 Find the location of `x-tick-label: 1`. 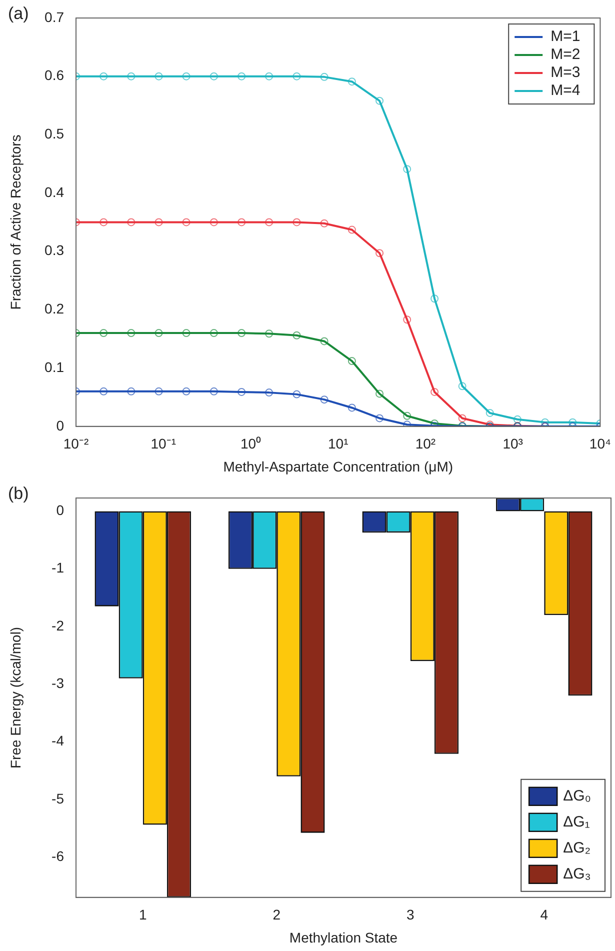

x-tick-label: 1 is located at coordinates (142, 914).